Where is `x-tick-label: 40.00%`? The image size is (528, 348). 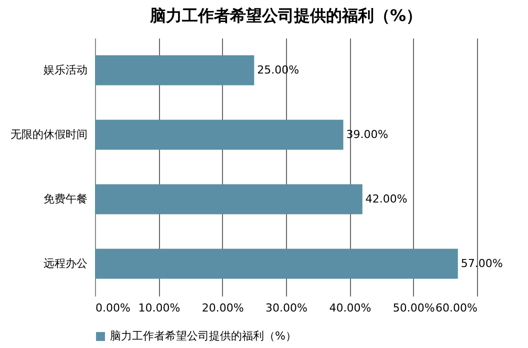 x-tick-label: 40.00% is located at coordinates (350, 308).